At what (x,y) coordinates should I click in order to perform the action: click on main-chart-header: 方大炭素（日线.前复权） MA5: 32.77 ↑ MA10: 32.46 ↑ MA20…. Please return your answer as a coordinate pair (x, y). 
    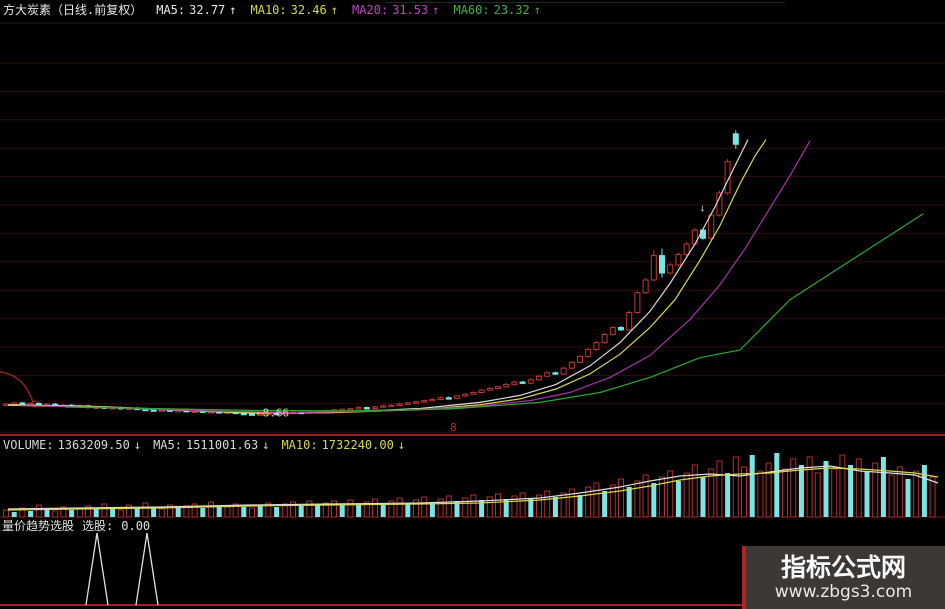
    Looking at the image, I should click on (272, 10).